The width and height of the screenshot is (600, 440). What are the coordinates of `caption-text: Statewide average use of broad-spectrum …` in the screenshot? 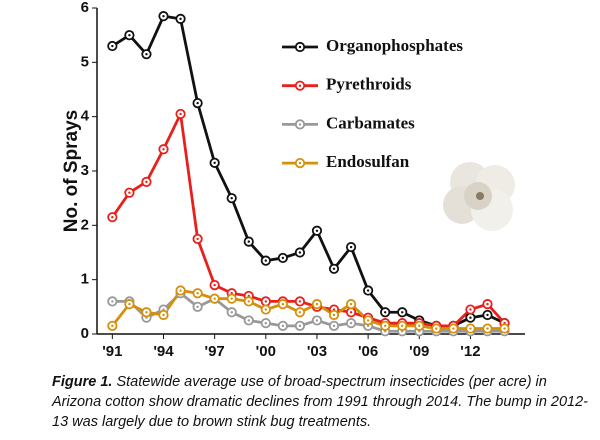 It's located at (320, 402).